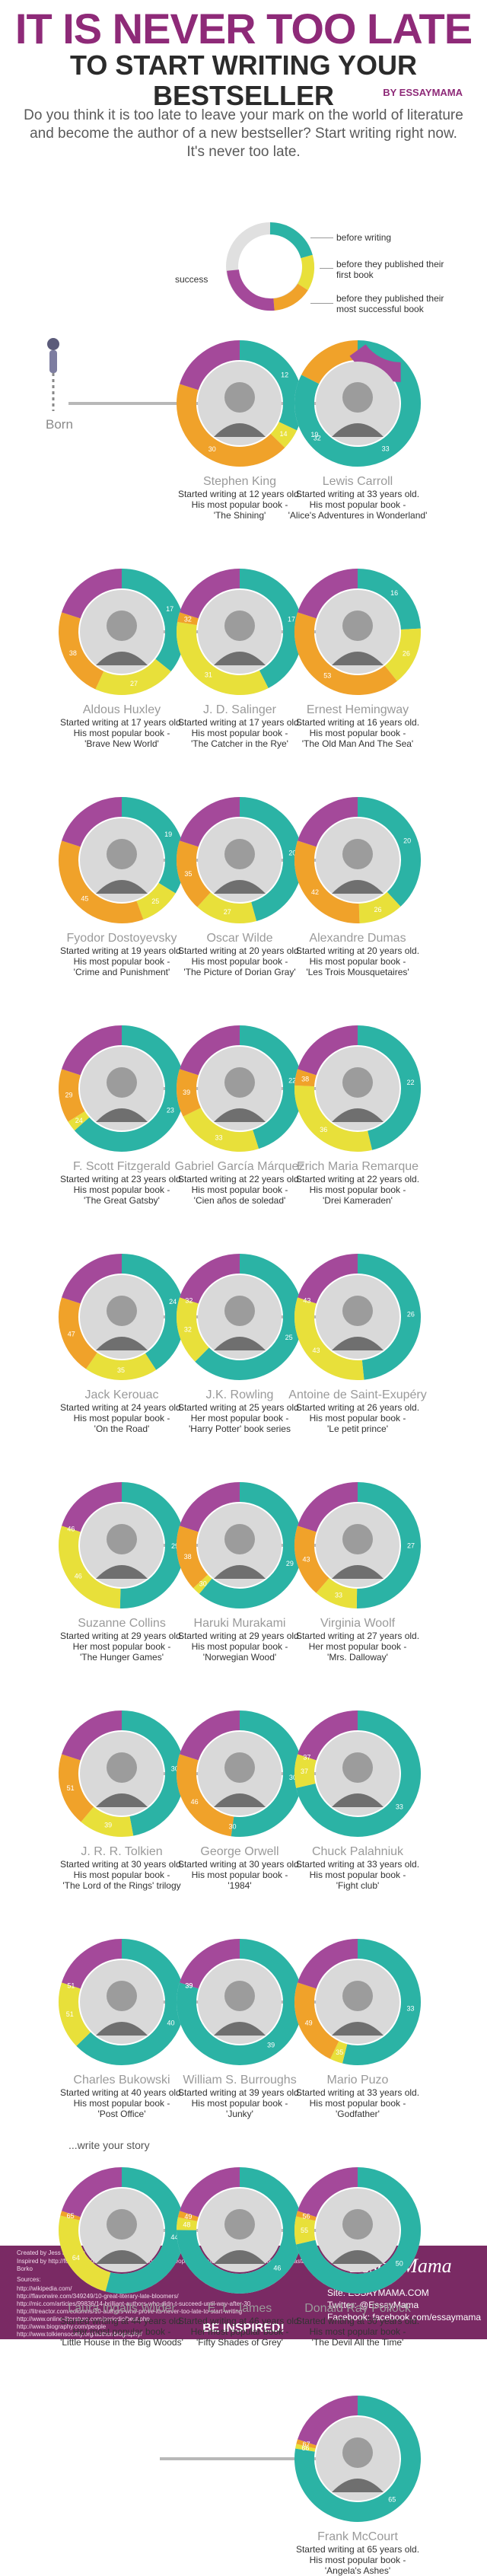 Image resolution: width=487 pixels, height=2576 pixels. Describe the element at coordinates (122, 1088) in the screenshot. I see `author-ring: 23 24 29` at that location.